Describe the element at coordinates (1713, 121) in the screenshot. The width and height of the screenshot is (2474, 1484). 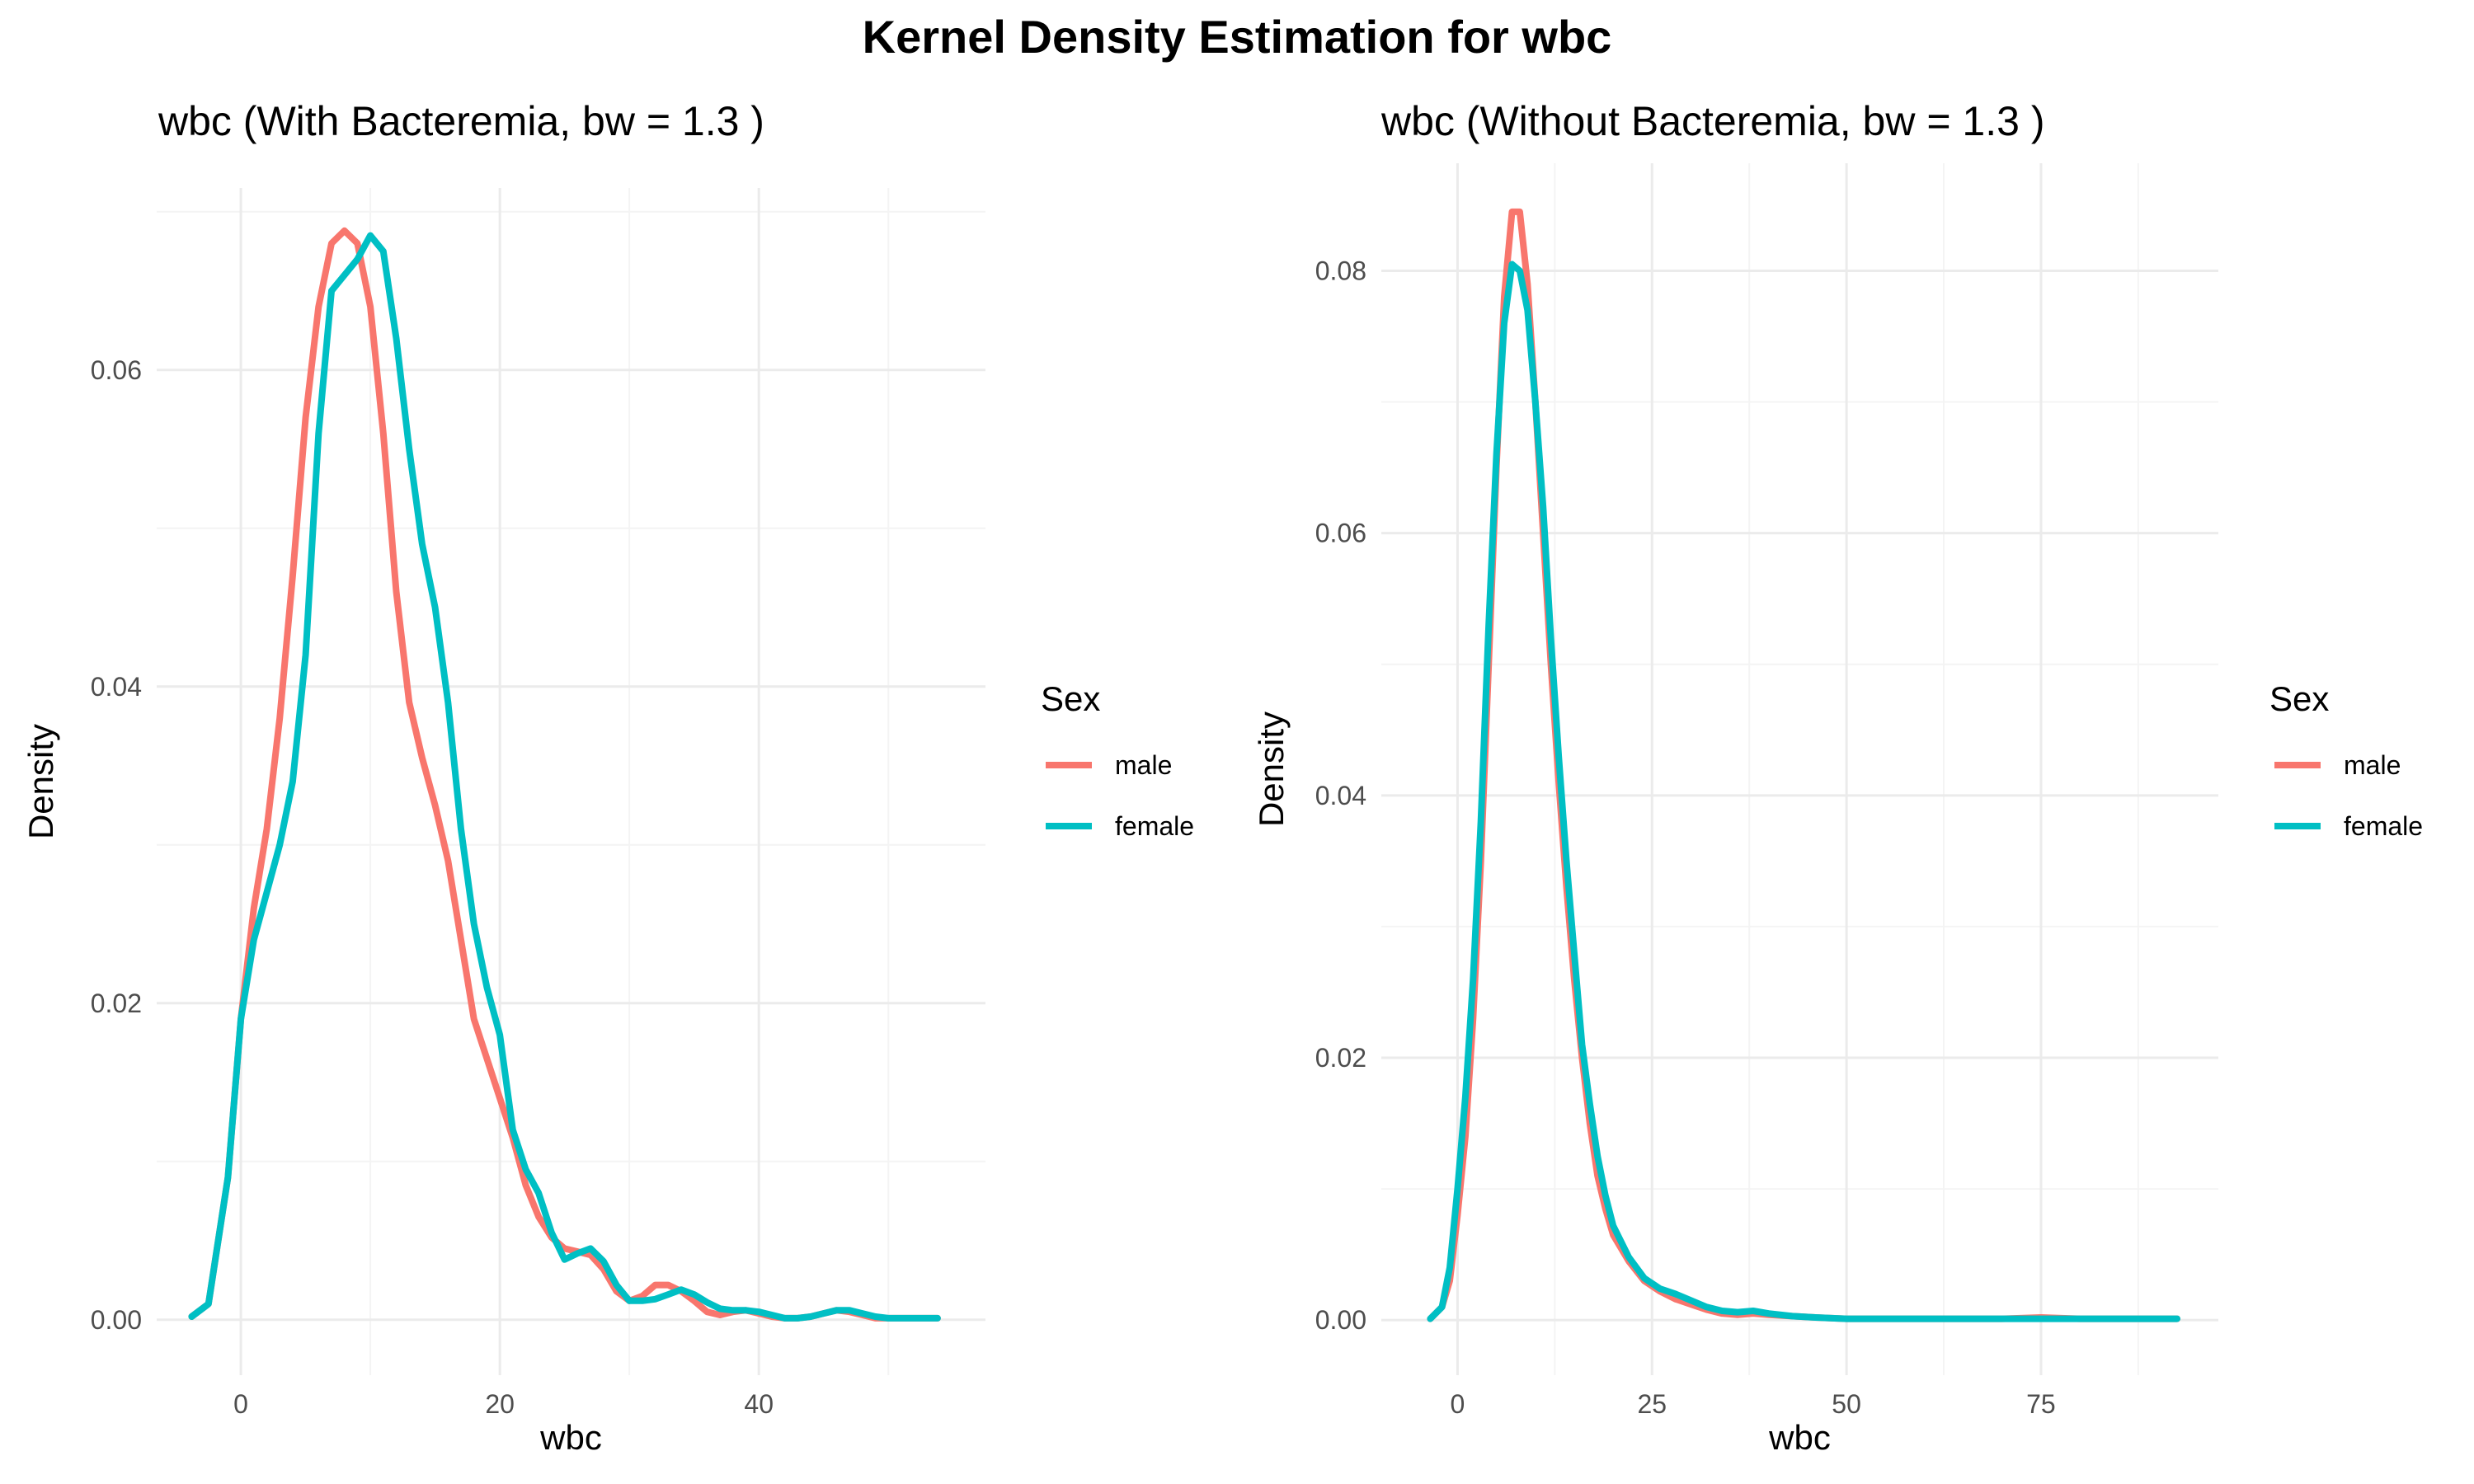
I see `panel-title-without-bacteremia: wbc (Without Bacteremia, bw = 1.3 )` at that location.